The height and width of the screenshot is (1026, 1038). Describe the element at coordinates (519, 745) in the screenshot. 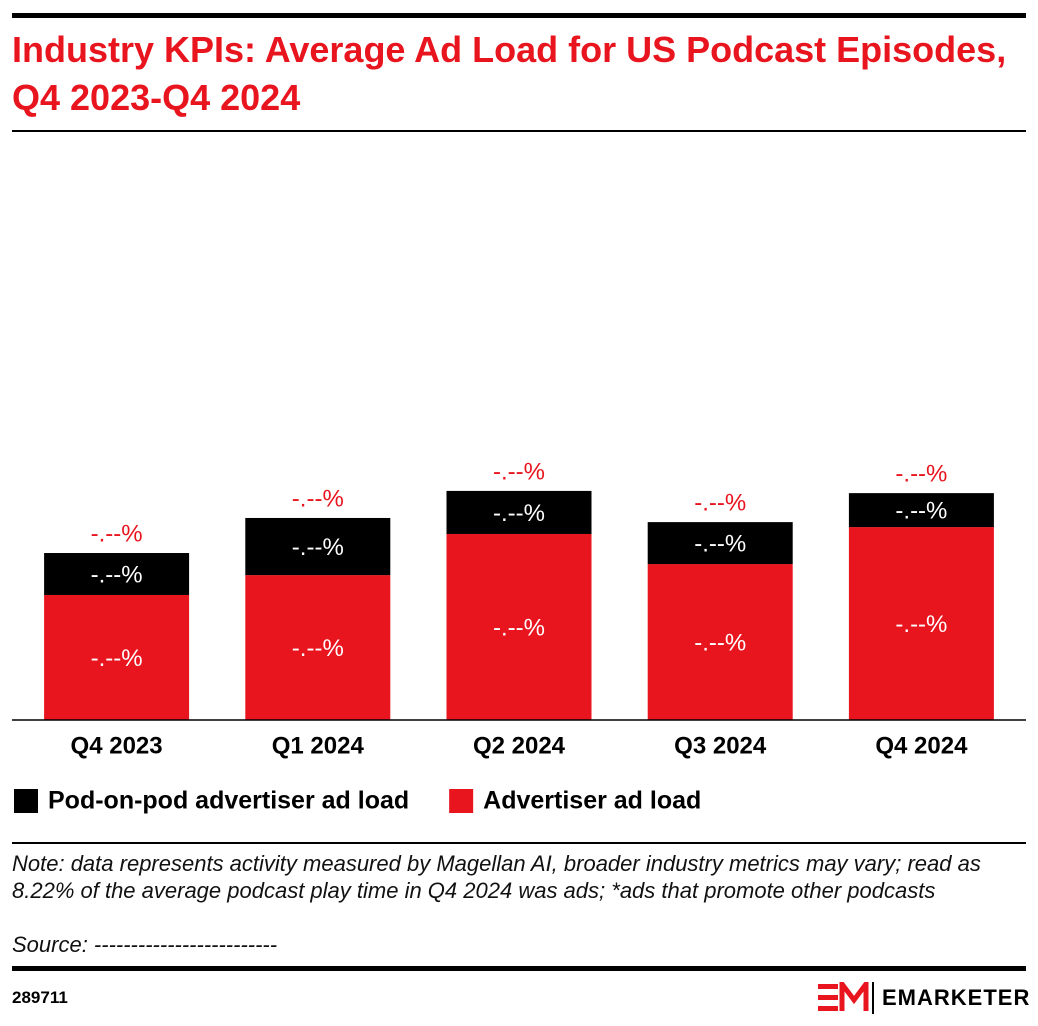

I see `x-tick-label: Q2 2024` at that location.